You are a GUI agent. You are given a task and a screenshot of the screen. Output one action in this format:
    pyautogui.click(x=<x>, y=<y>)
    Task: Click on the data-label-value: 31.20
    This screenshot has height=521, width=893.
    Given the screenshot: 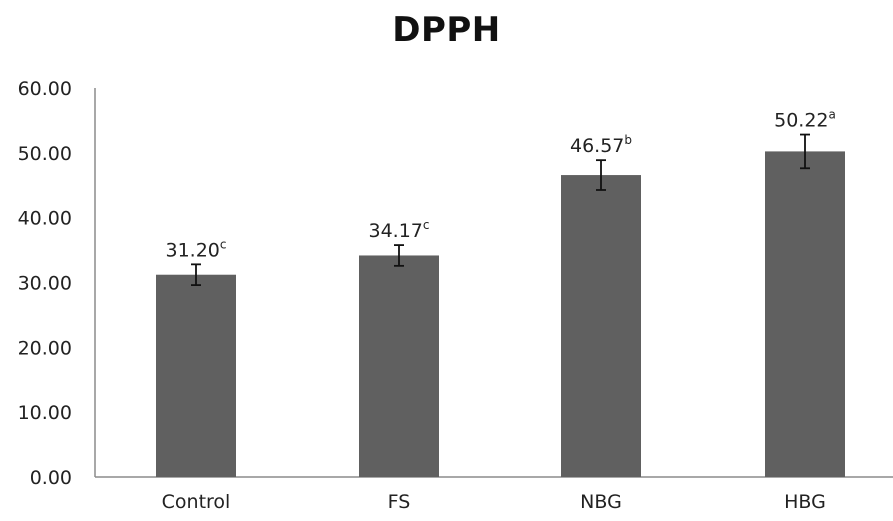 What is the action you would take?
    pyautogui.click(x=192, y=250)
    